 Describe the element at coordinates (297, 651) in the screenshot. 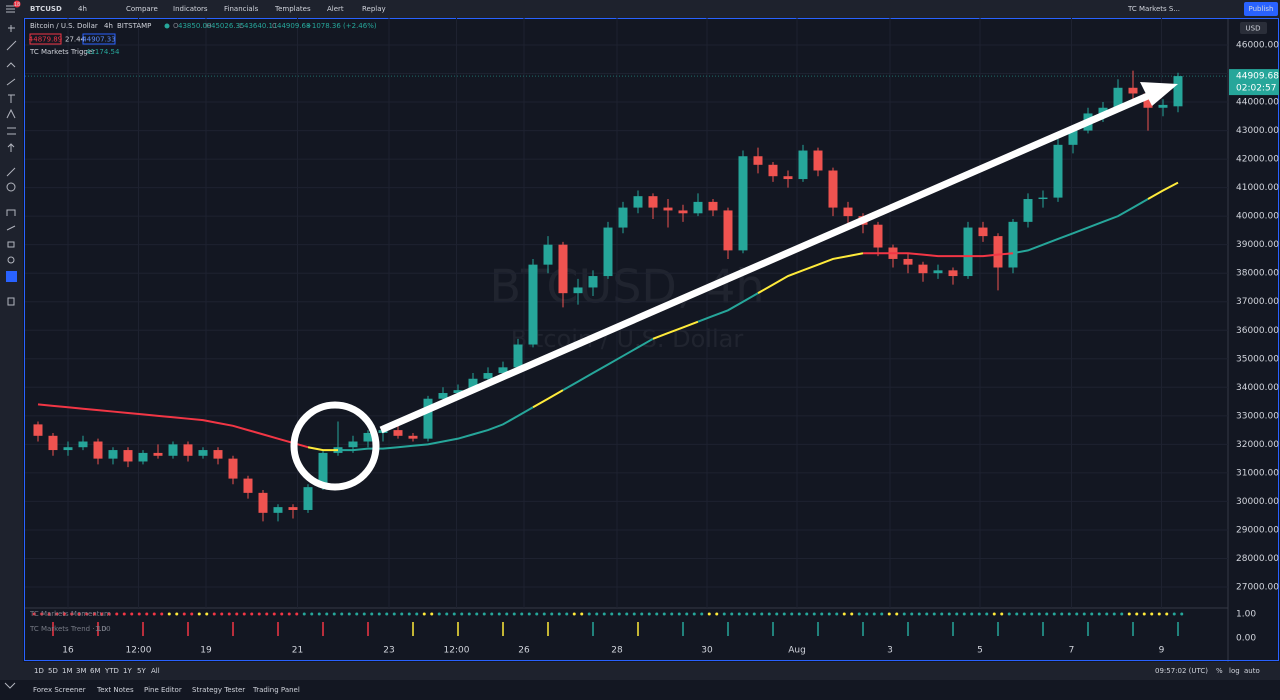

I see `time-tick-label: 21` at that location.